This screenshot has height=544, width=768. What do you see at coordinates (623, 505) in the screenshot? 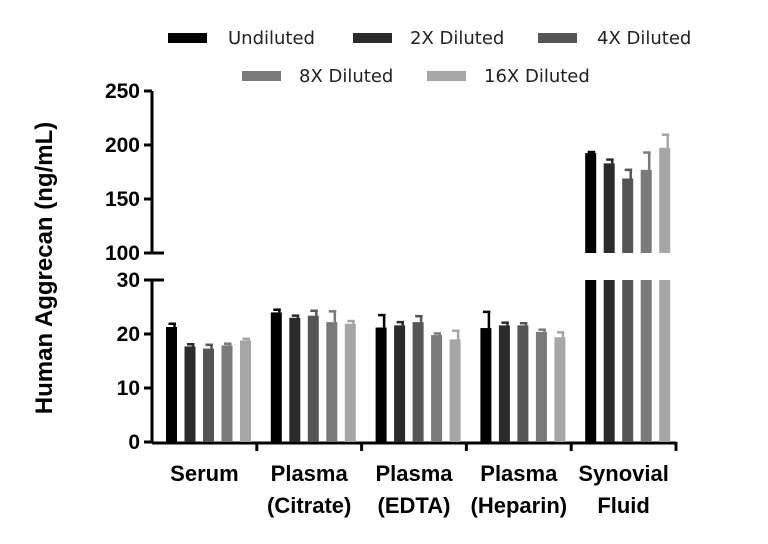
I see `x-category-label: Fluid` at bounding box center [623, 505].